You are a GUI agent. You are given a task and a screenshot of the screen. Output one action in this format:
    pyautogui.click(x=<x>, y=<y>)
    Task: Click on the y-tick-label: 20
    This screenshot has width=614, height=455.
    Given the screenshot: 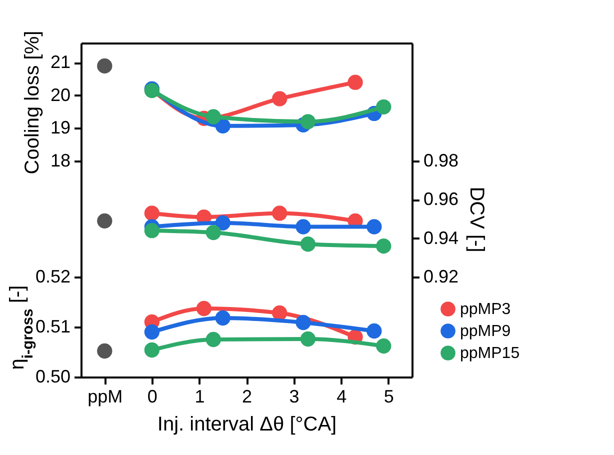 What is the action you would take?
    pyautogui.click(x=60, y=94)
    